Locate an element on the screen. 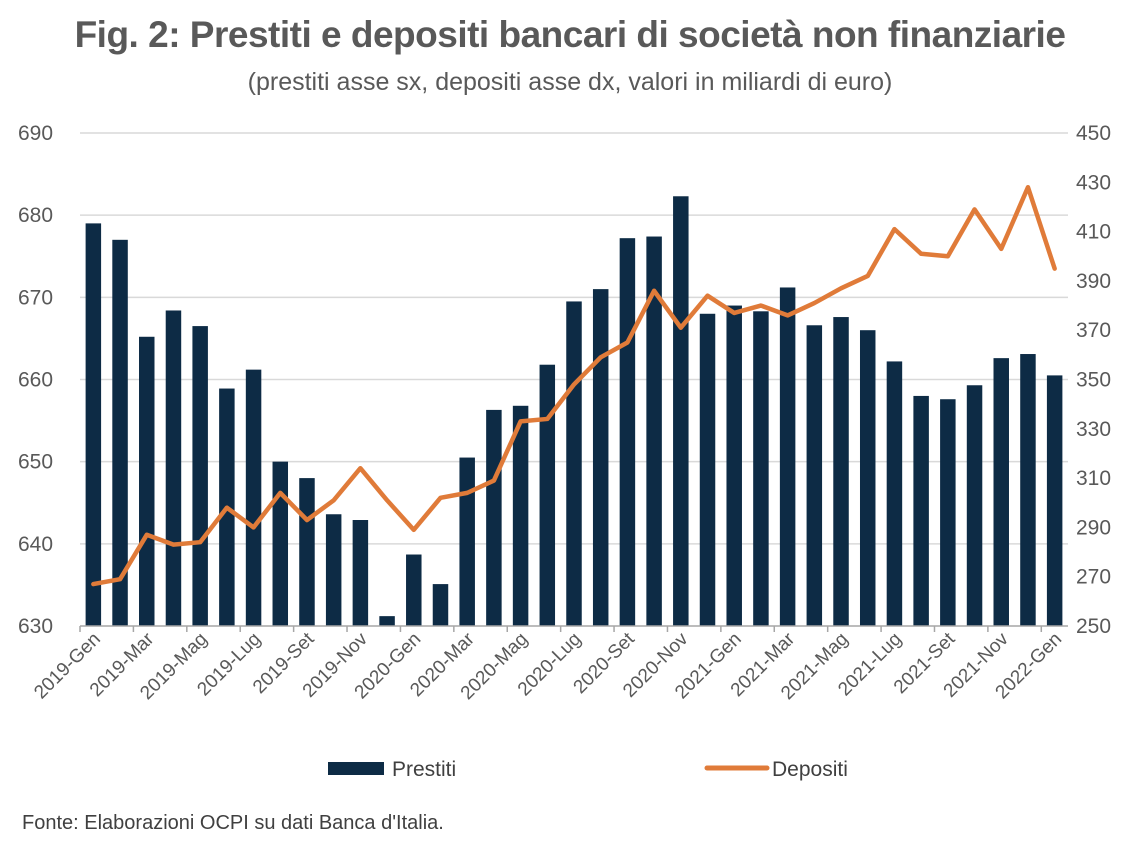 The width and height of the screenshot is (1140, 848). legend-depositi-label: Depositi is located at coordinates (810, 769).